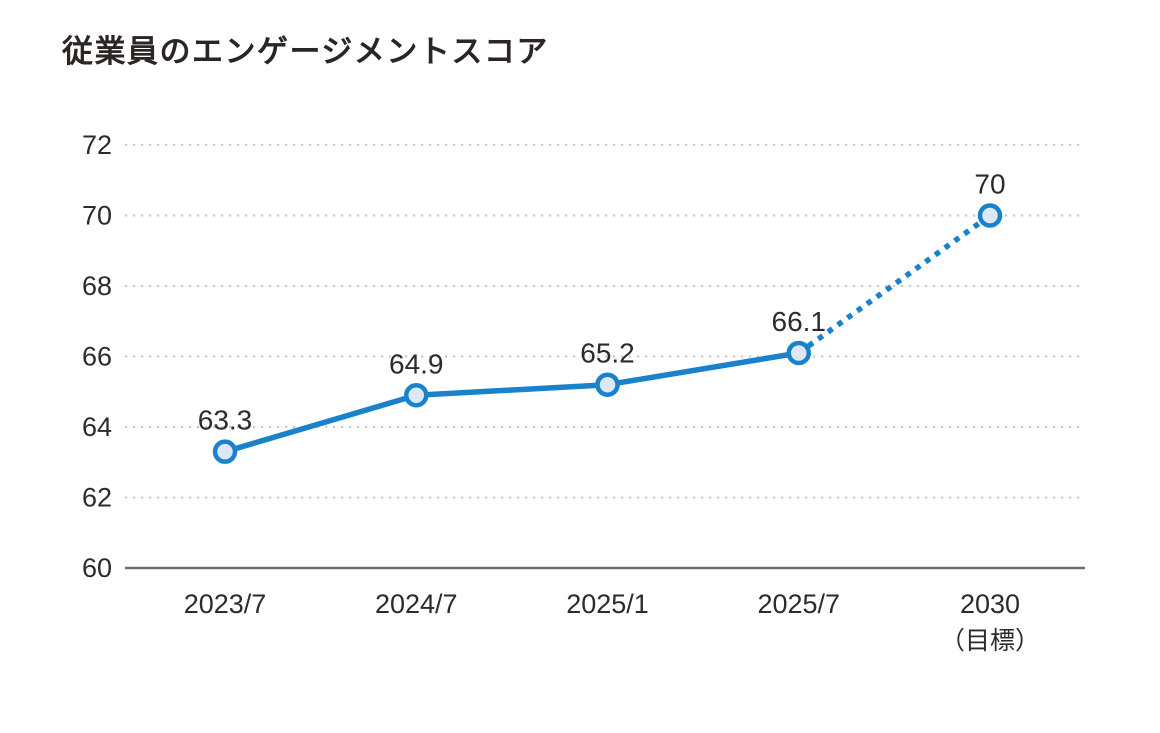  I want to click on data-point-label: 64.9, so click(416, 363).